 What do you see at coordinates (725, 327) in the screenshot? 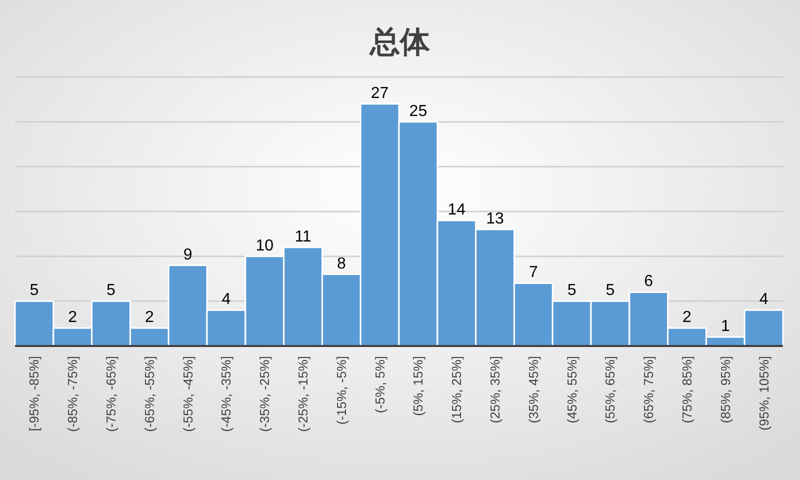
I see `data-label: 1` at bounding box center [725, 327].